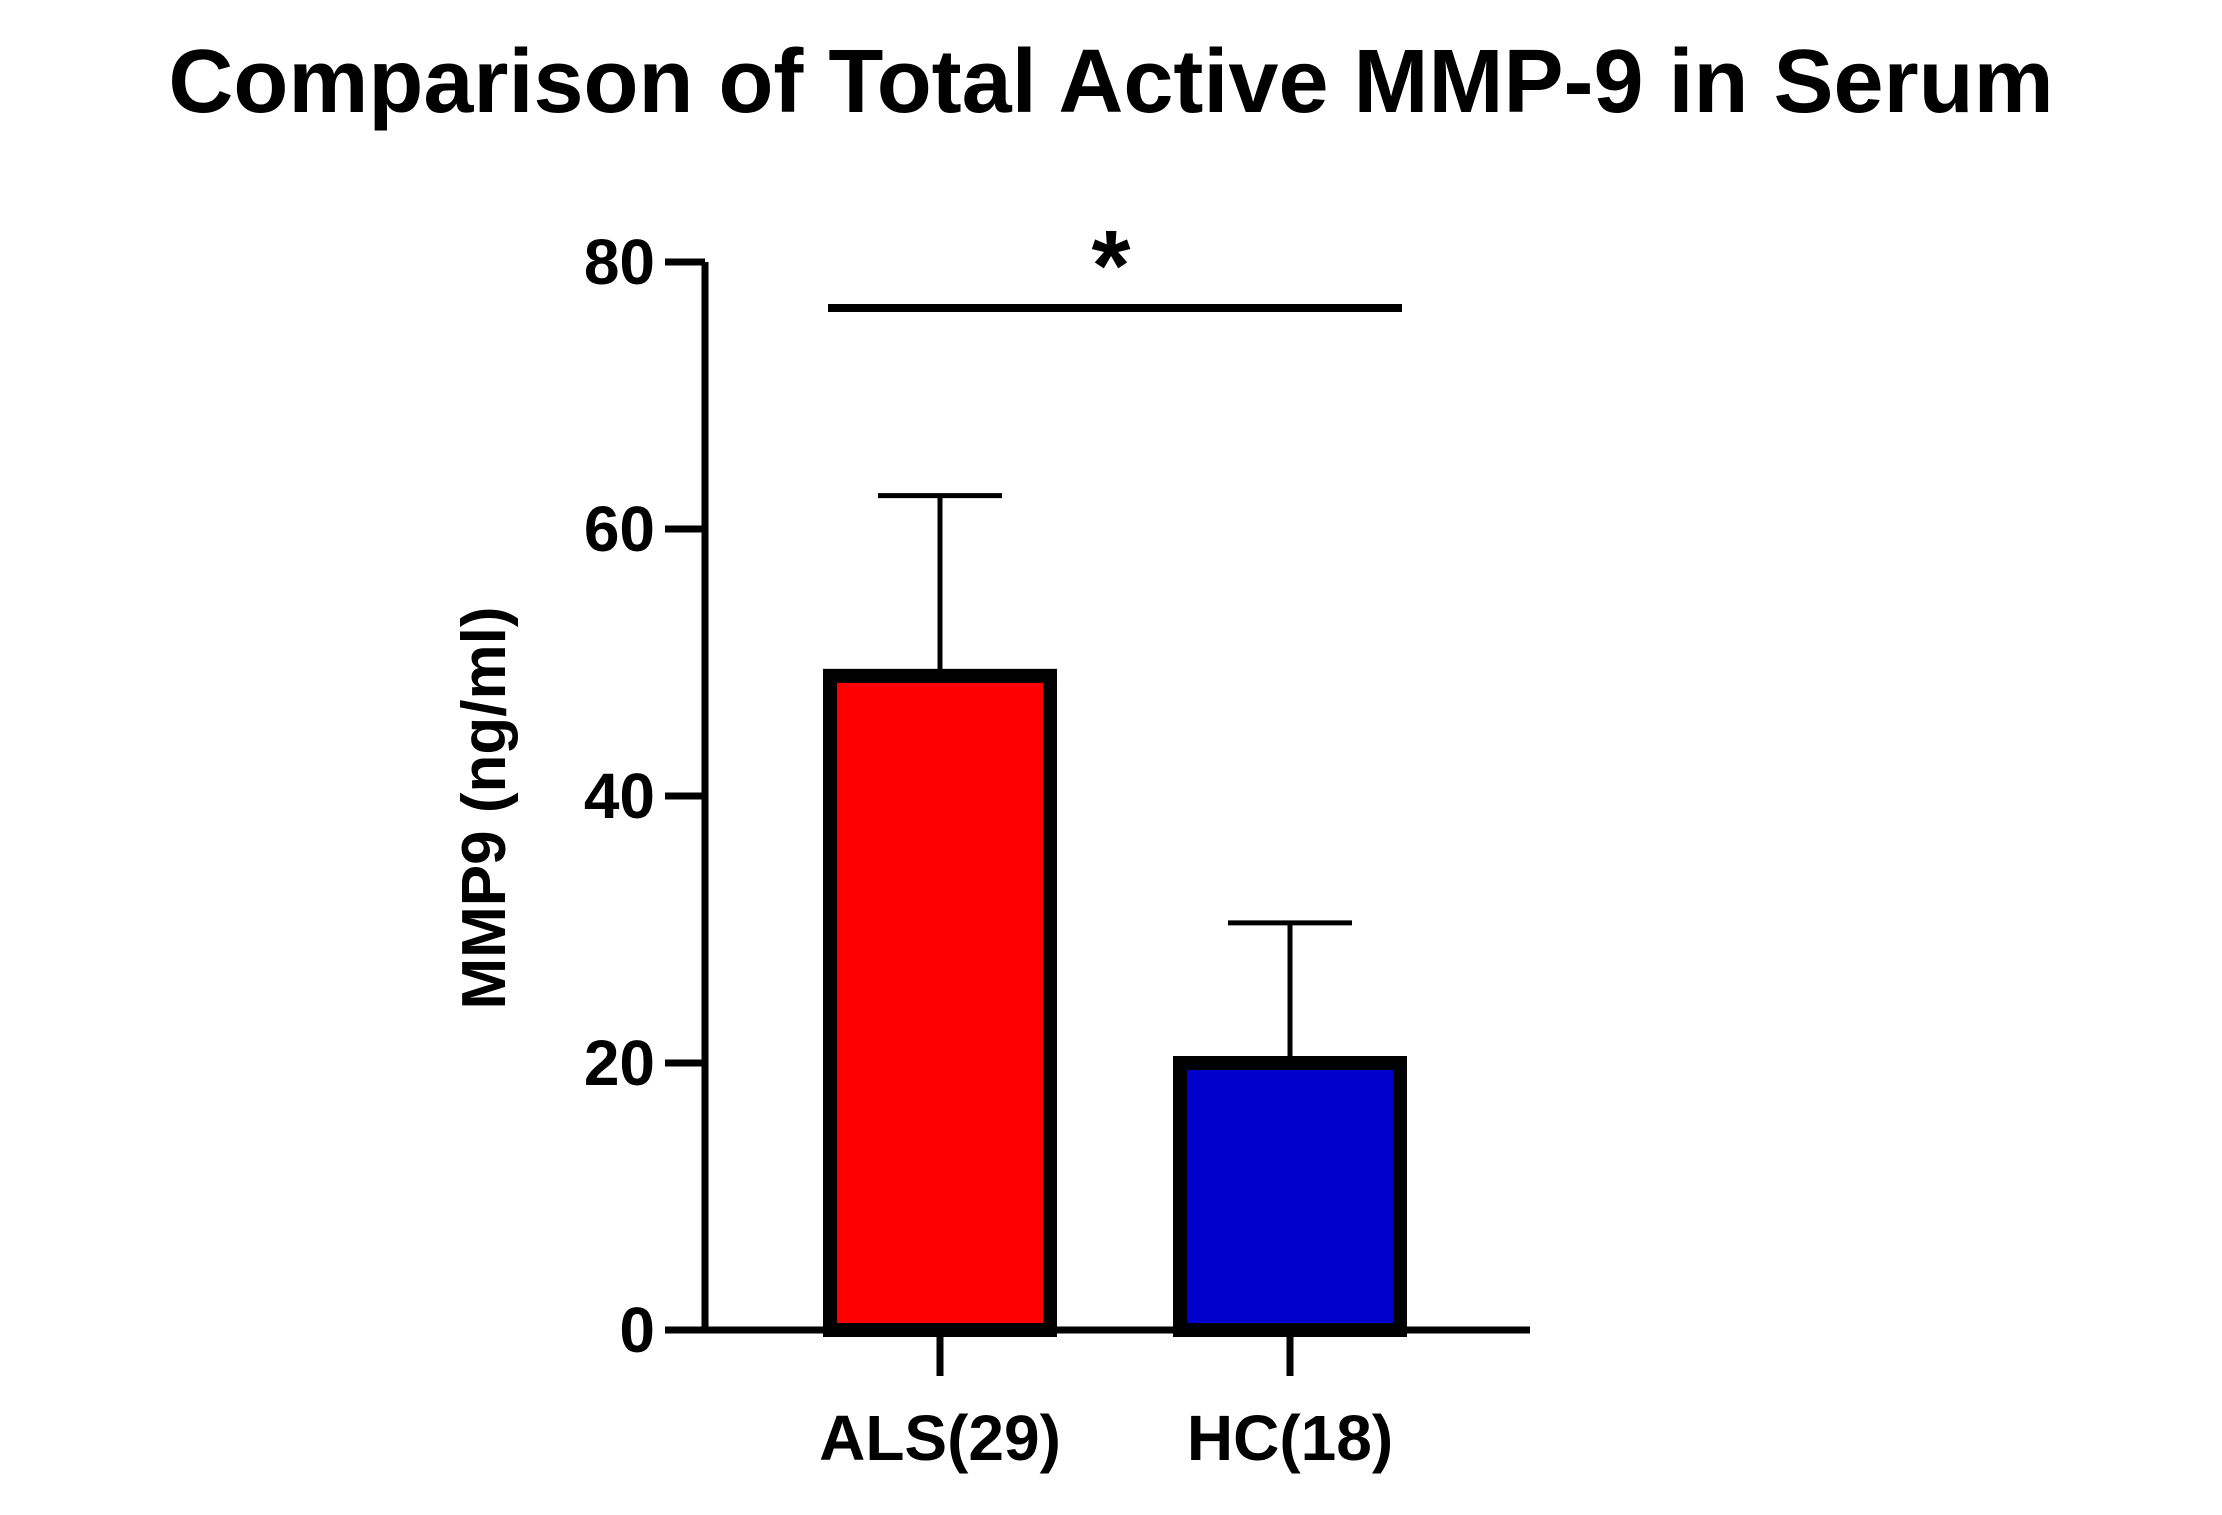 The width and height of the screenshot is (2222, 1515). I want to click on y-tick-label: 20, so click(619, 1063).